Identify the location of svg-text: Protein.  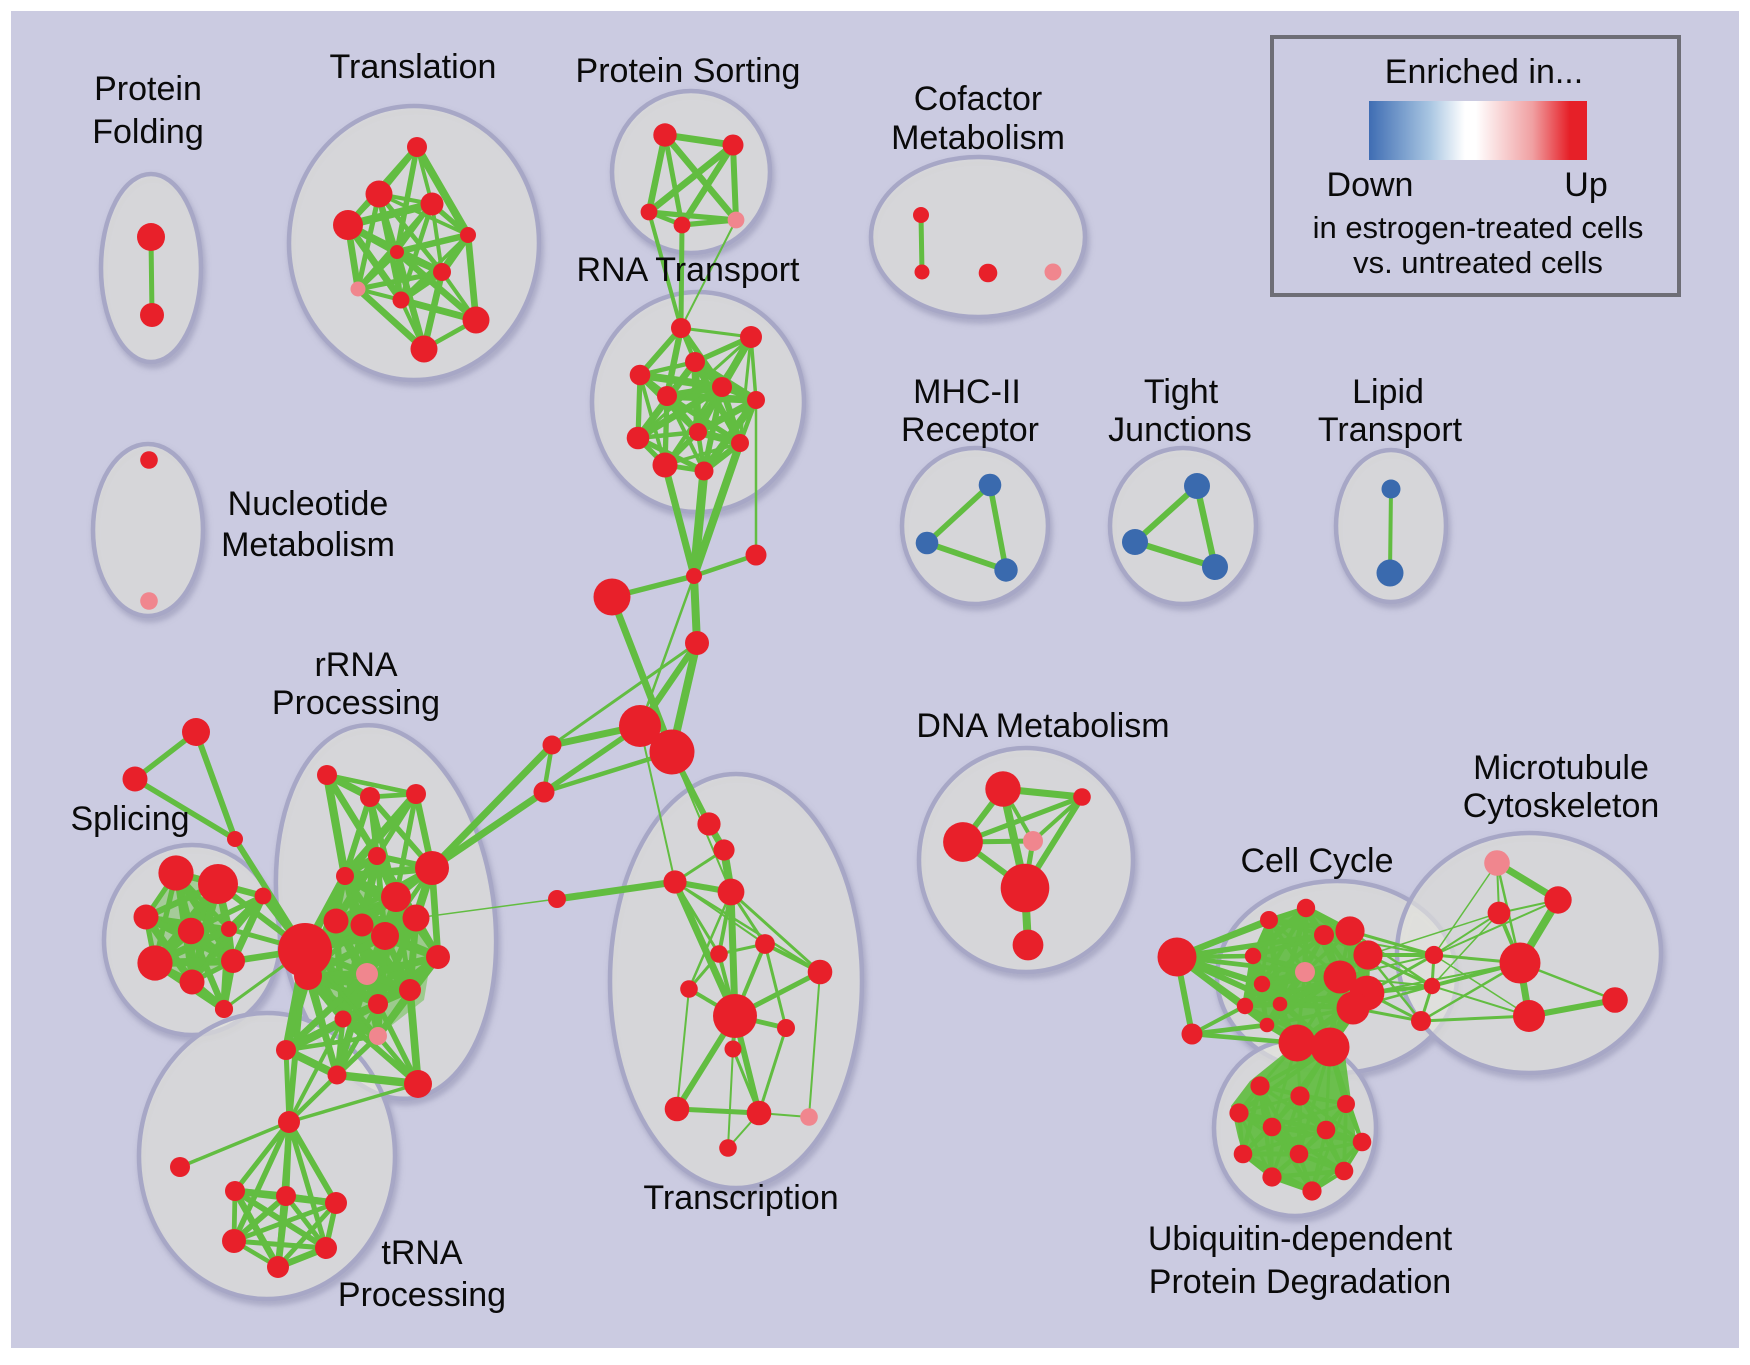
(148, 89).